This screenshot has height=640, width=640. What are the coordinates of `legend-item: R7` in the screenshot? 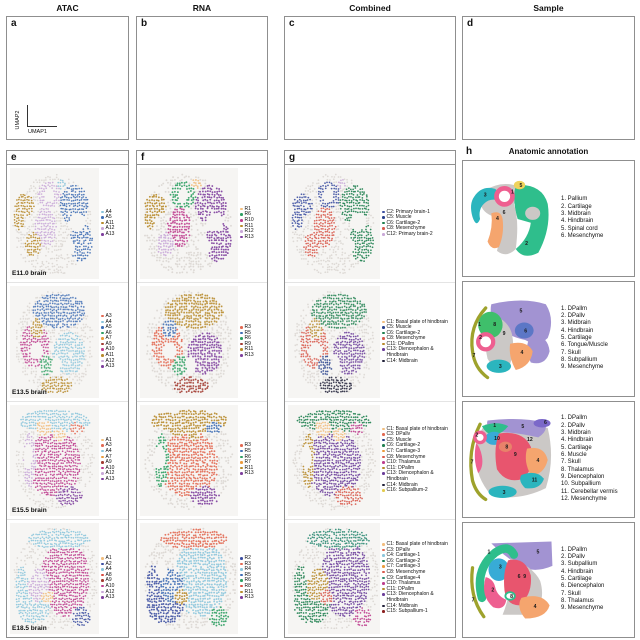 It's located at (253, 463).